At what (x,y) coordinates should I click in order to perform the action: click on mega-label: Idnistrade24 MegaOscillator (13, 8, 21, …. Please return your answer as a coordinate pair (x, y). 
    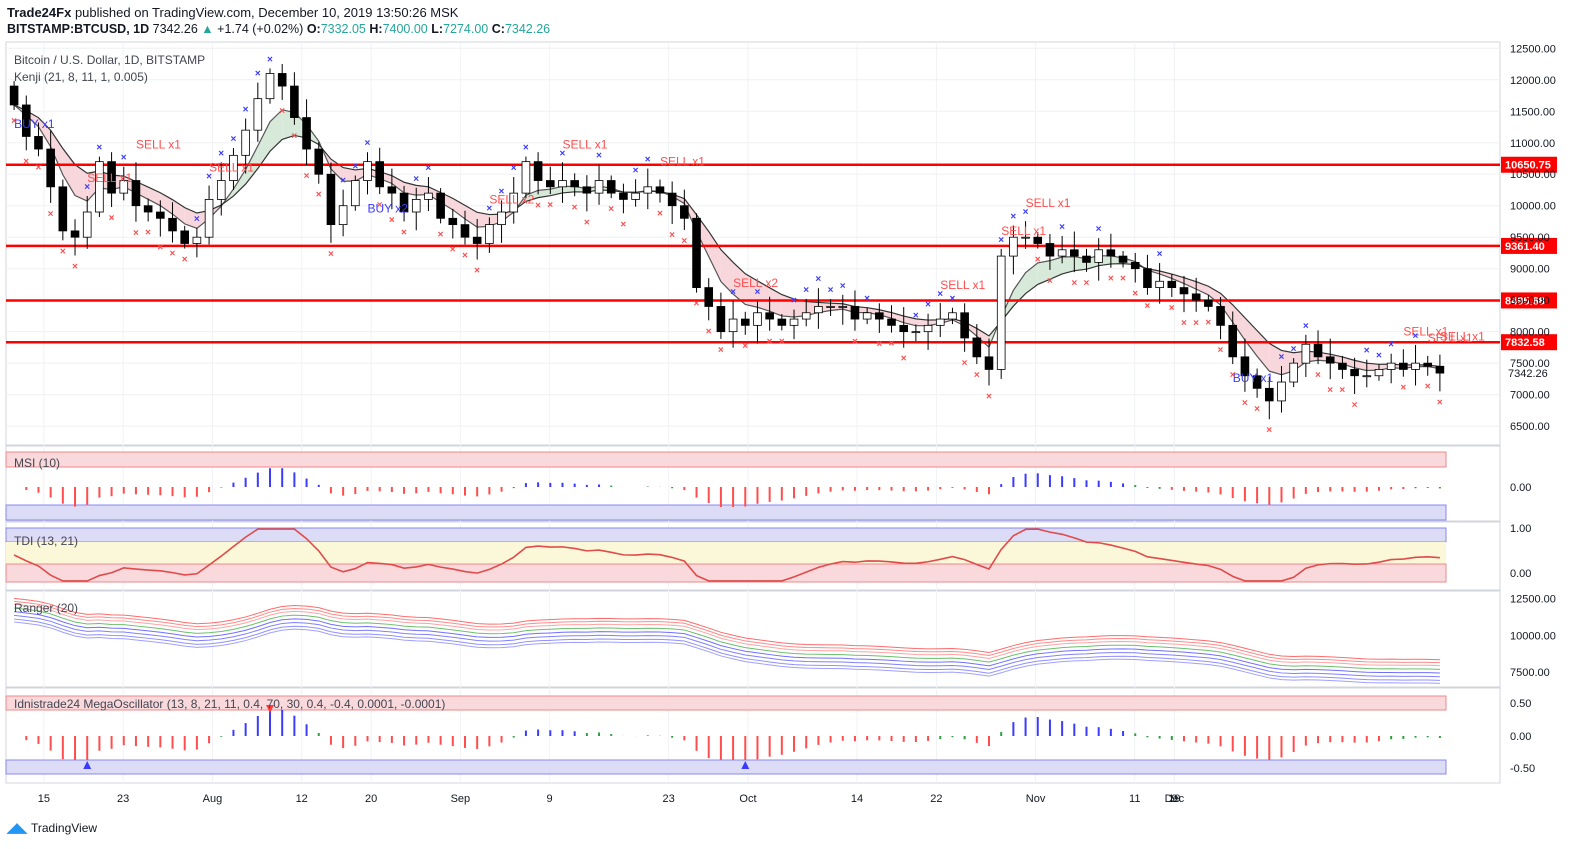
    Looking at the image, I should click on (230, 704).